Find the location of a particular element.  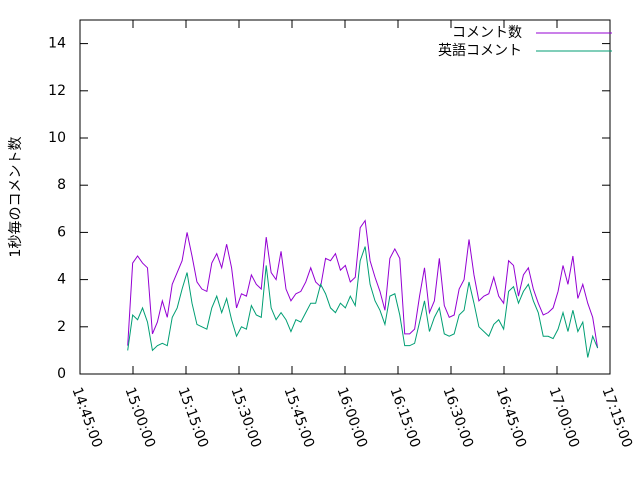

x-tick-label: 15:15:00 is located at coordinates (192, 417).